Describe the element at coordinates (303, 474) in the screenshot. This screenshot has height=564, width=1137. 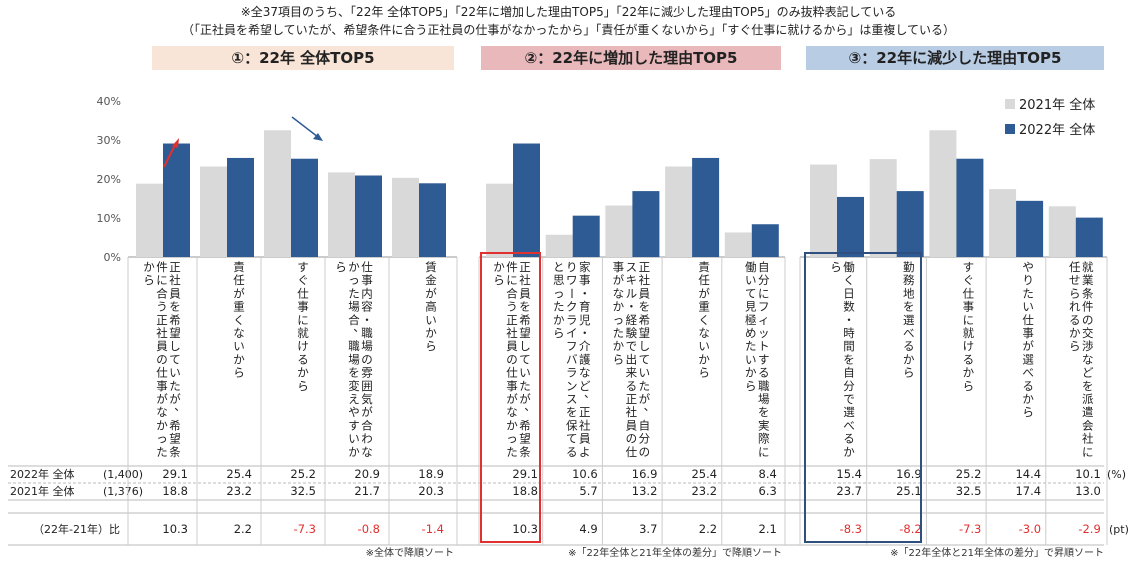
I see `value-2022: 25.2` at that location.